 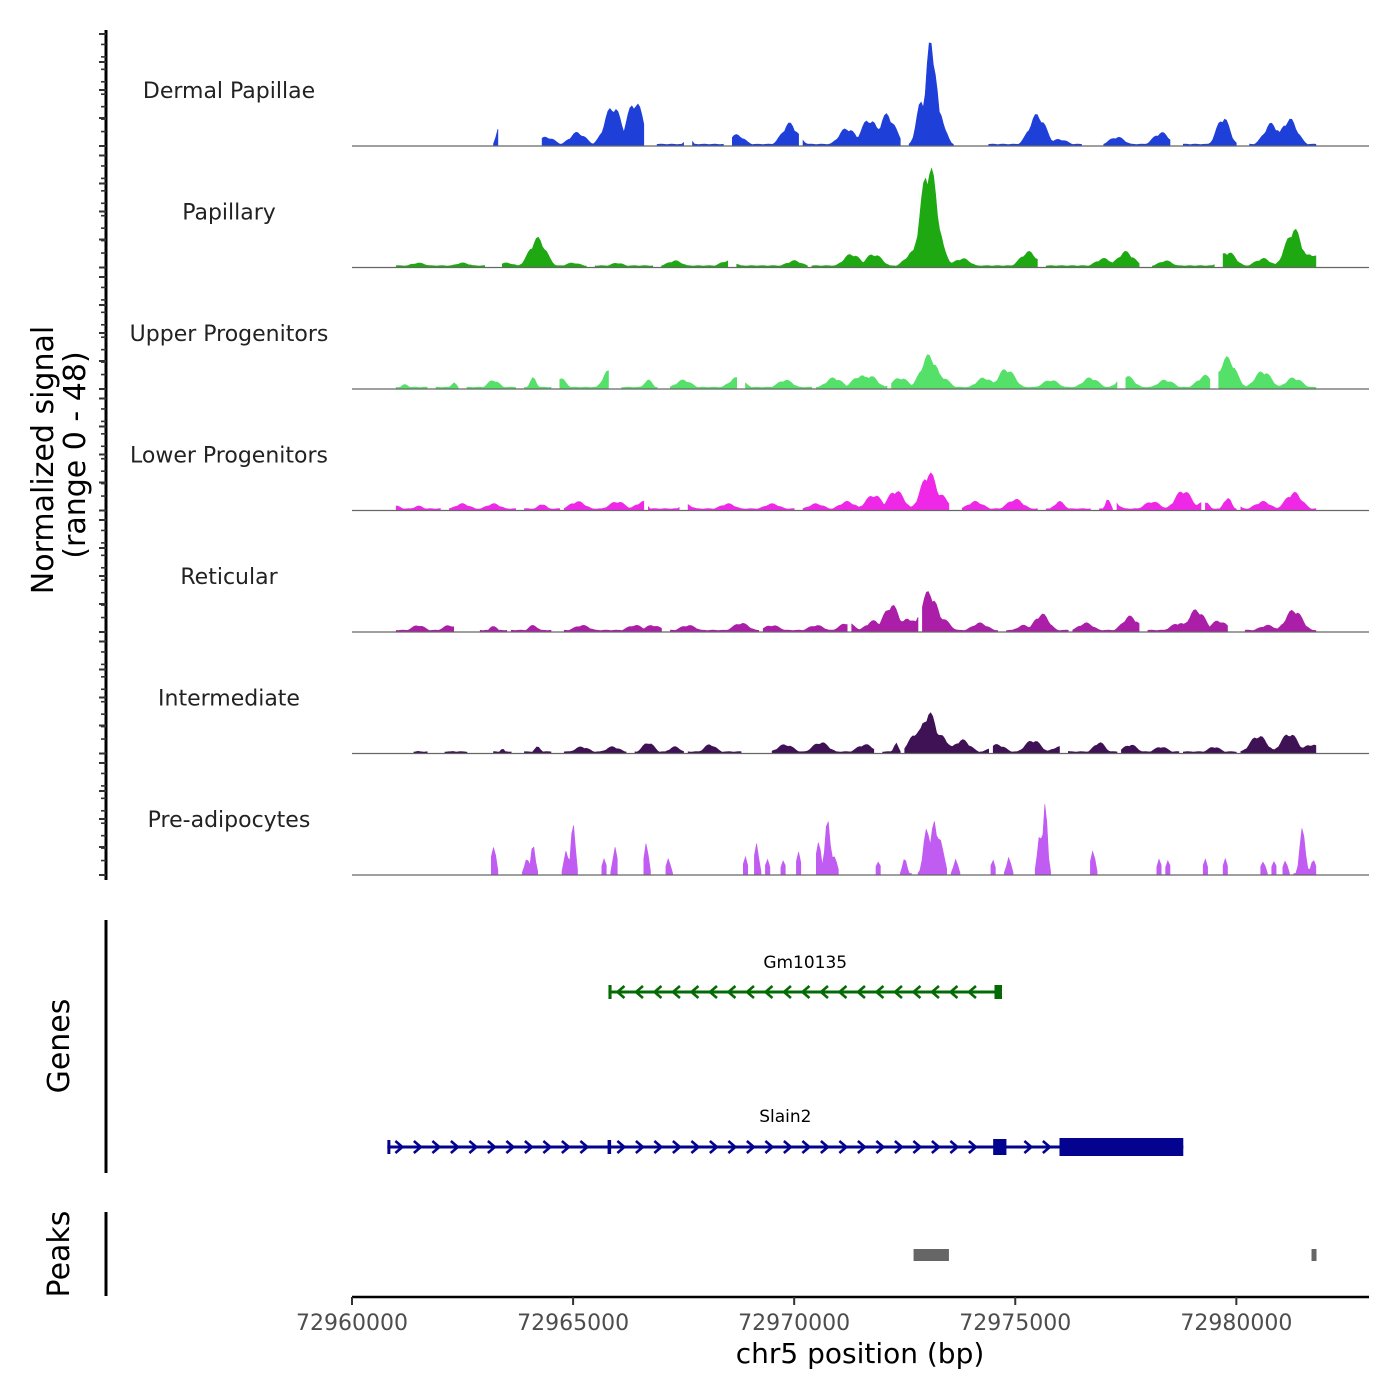 I want to click on track-6: Pre-adipocytes, so click(x=758, y=840).